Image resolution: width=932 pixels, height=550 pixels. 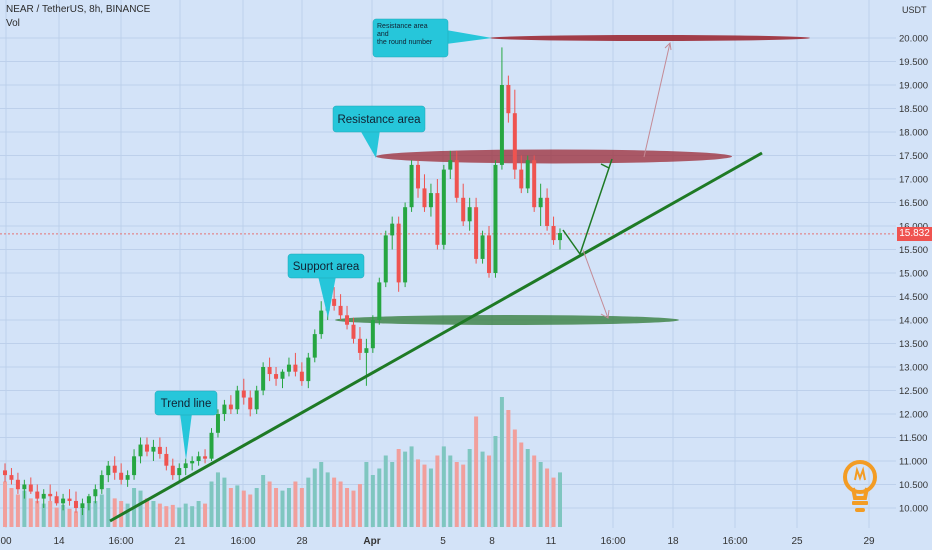 What do you see at coordinates (860, 493) in the screenshot?
I see `lightbulb-neck` at bounding box center [860, 493].